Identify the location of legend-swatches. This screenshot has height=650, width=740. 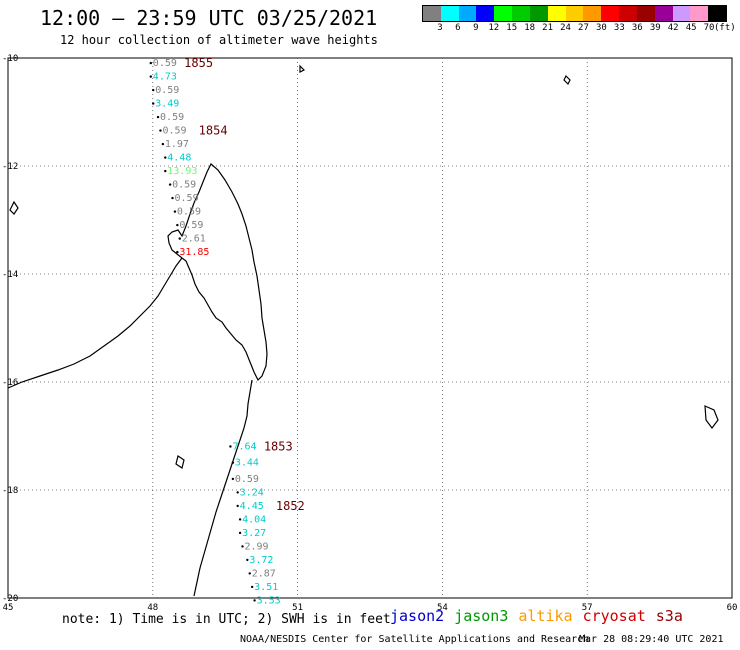
(574, 13).